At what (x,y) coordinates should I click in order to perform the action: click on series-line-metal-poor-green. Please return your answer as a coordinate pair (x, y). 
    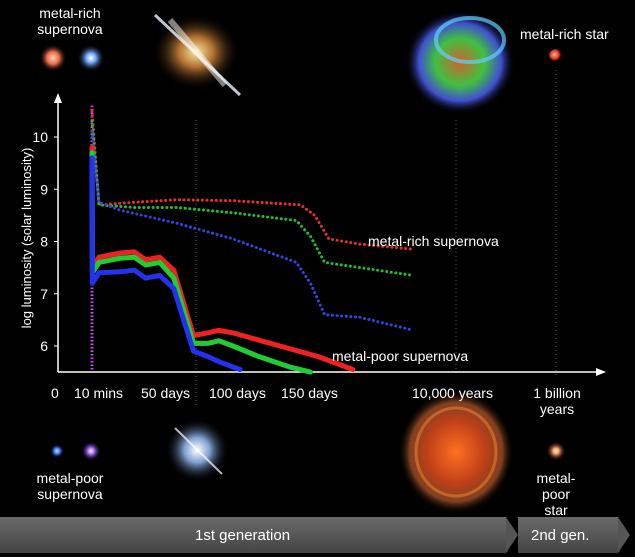
    Looking at the image, I should click on (201, 262).